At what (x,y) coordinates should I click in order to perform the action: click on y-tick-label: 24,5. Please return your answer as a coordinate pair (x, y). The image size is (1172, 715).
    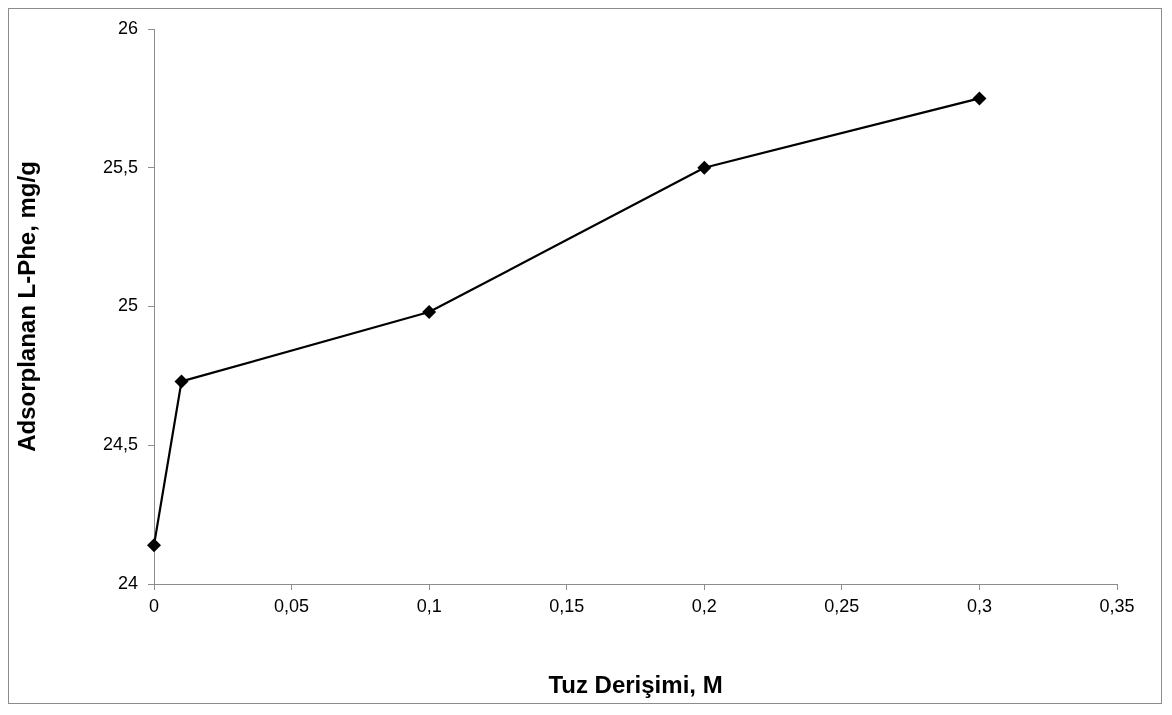
    Looking at the image, I should click on (120, 444).